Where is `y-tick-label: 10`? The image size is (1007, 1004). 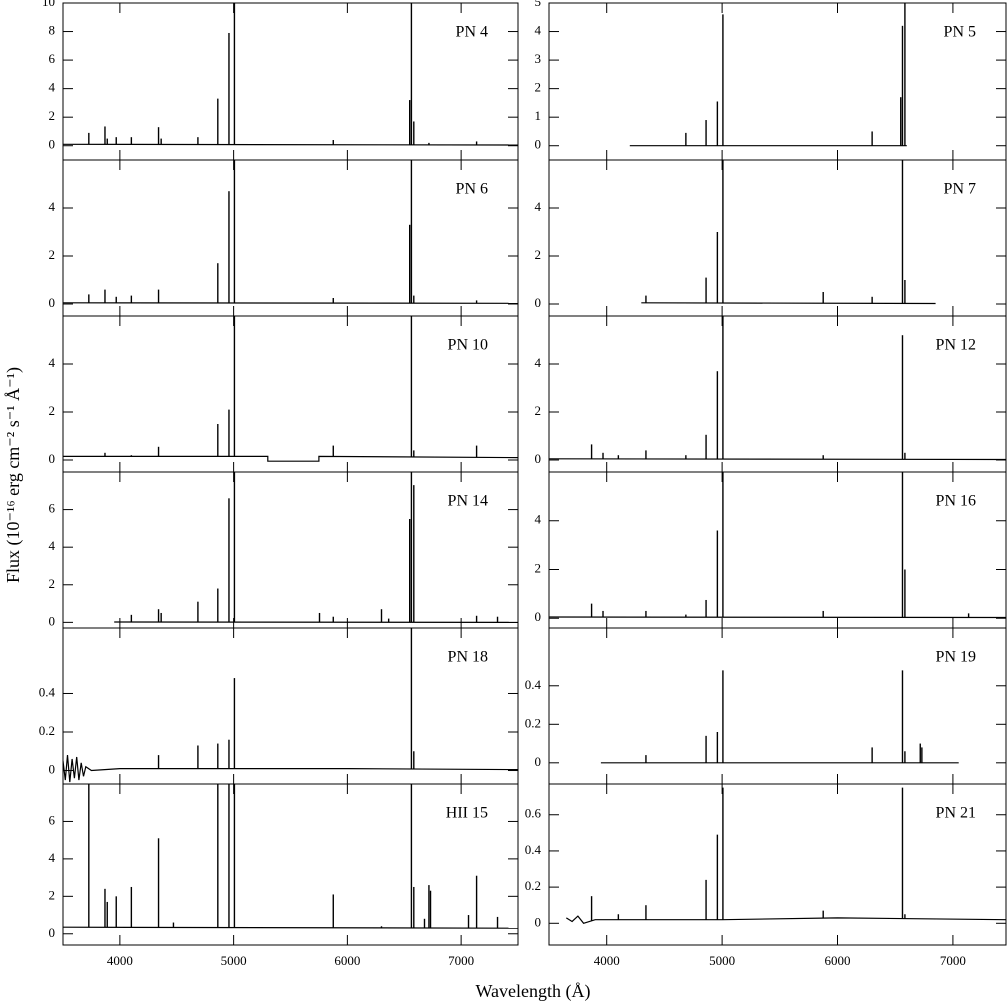
y-tick-label: 10 is located at coordinates (48, 4).